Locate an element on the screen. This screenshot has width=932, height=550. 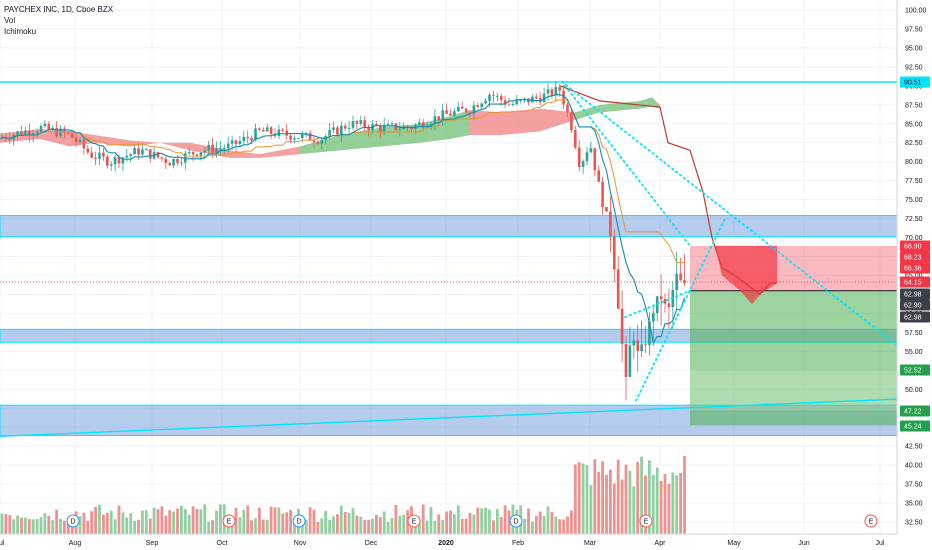
price-tag-label: 52.52 is located at coordinates (913, 371).